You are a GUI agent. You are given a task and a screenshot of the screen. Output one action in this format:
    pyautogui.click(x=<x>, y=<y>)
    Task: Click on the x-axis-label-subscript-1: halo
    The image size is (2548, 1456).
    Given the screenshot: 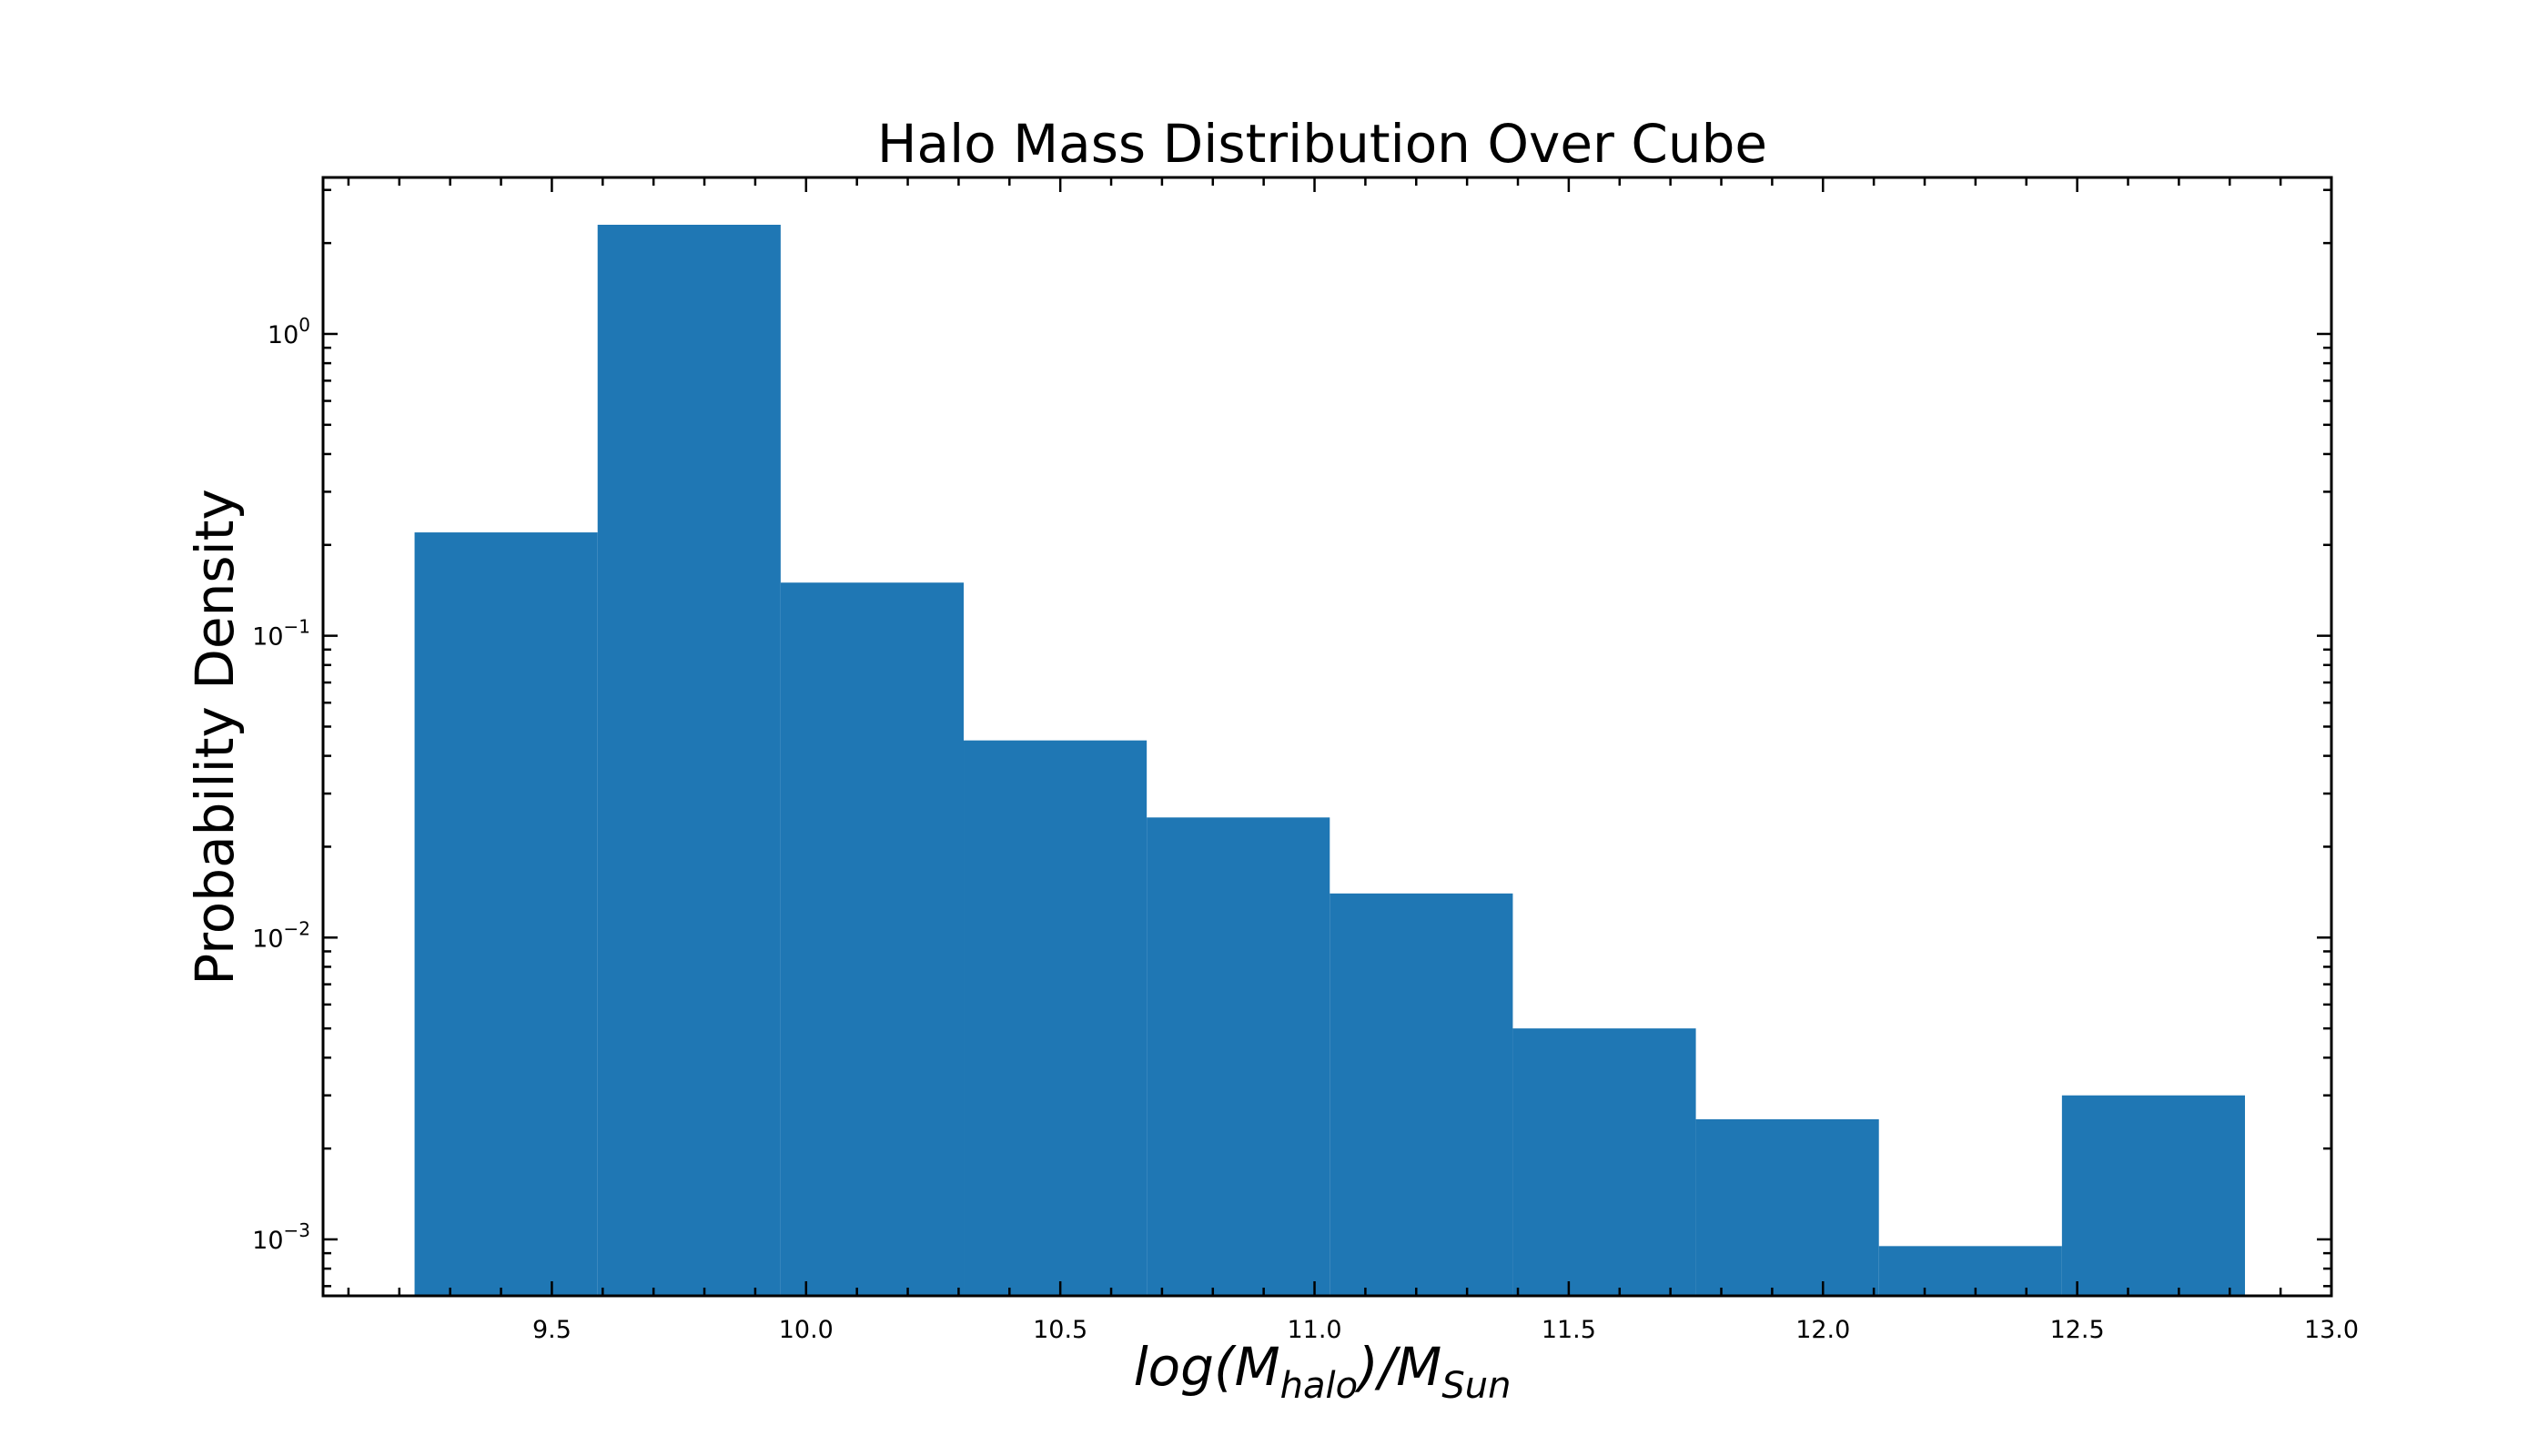 What is the action you would take?
    pyautogui.click(x=1319, y=1386)
    